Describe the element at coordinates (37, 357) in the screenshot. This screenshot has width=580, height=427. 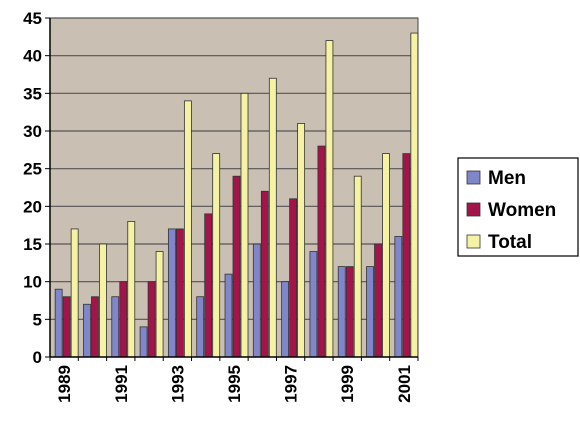
I see `y-tick-label: 0` at that location.